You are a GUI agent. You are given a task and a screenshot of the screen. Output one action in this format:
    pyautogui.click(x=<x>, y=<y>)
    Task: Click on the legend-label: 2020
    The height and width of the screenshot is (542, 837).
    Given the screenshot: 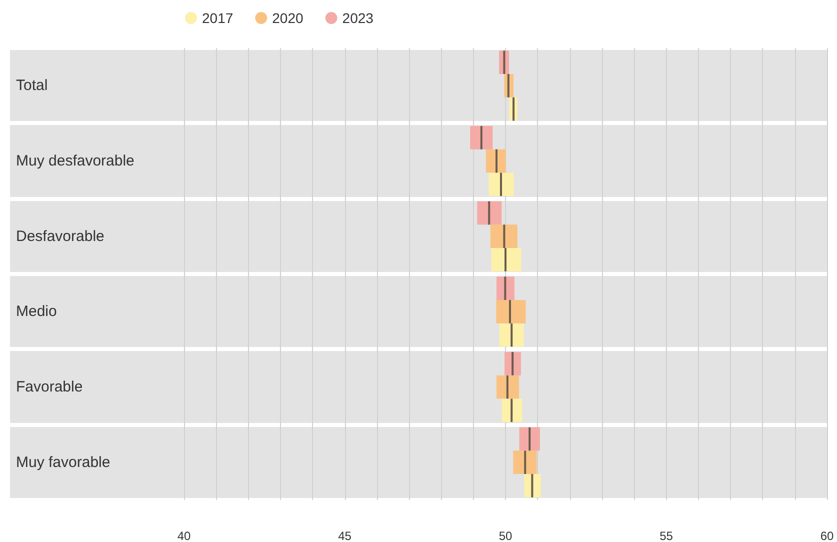 What is the action you would take?
    pyautogui.click(x=288, y=18)
    